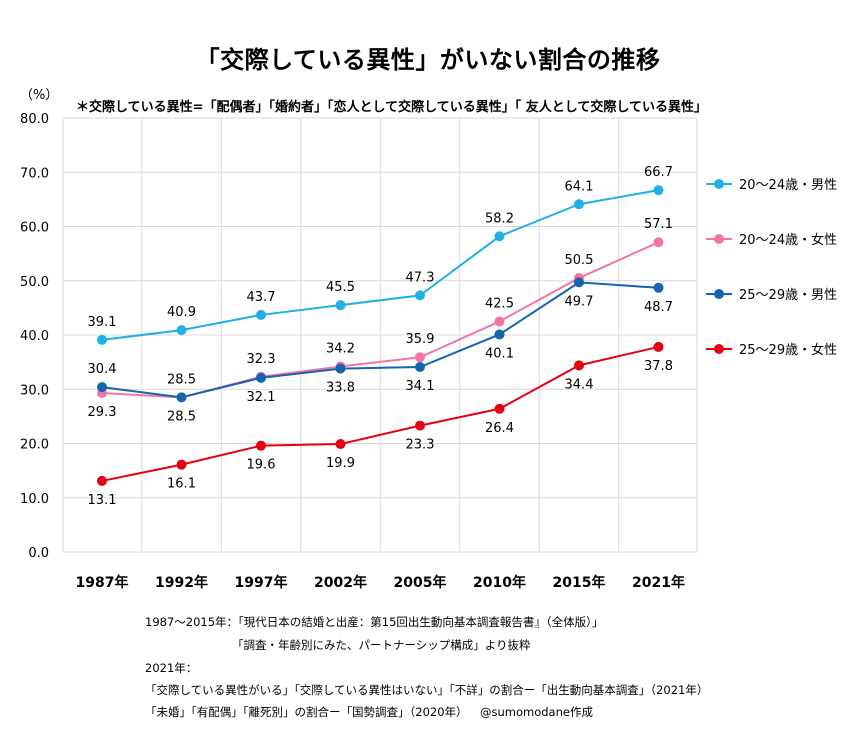  Describe the element at coordinates (171, 668) in the screenshot. I see `source-line-3: 2021年：` at that location.